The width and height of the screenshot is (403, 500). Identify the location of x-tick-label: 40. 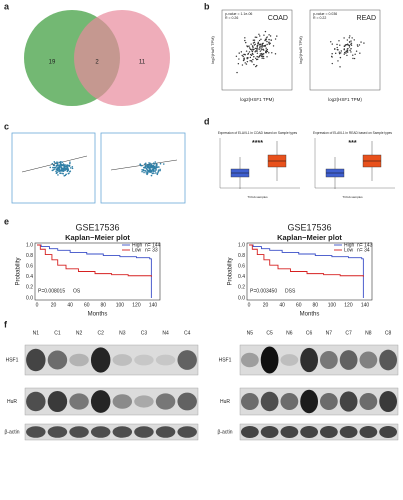
(282, 305).